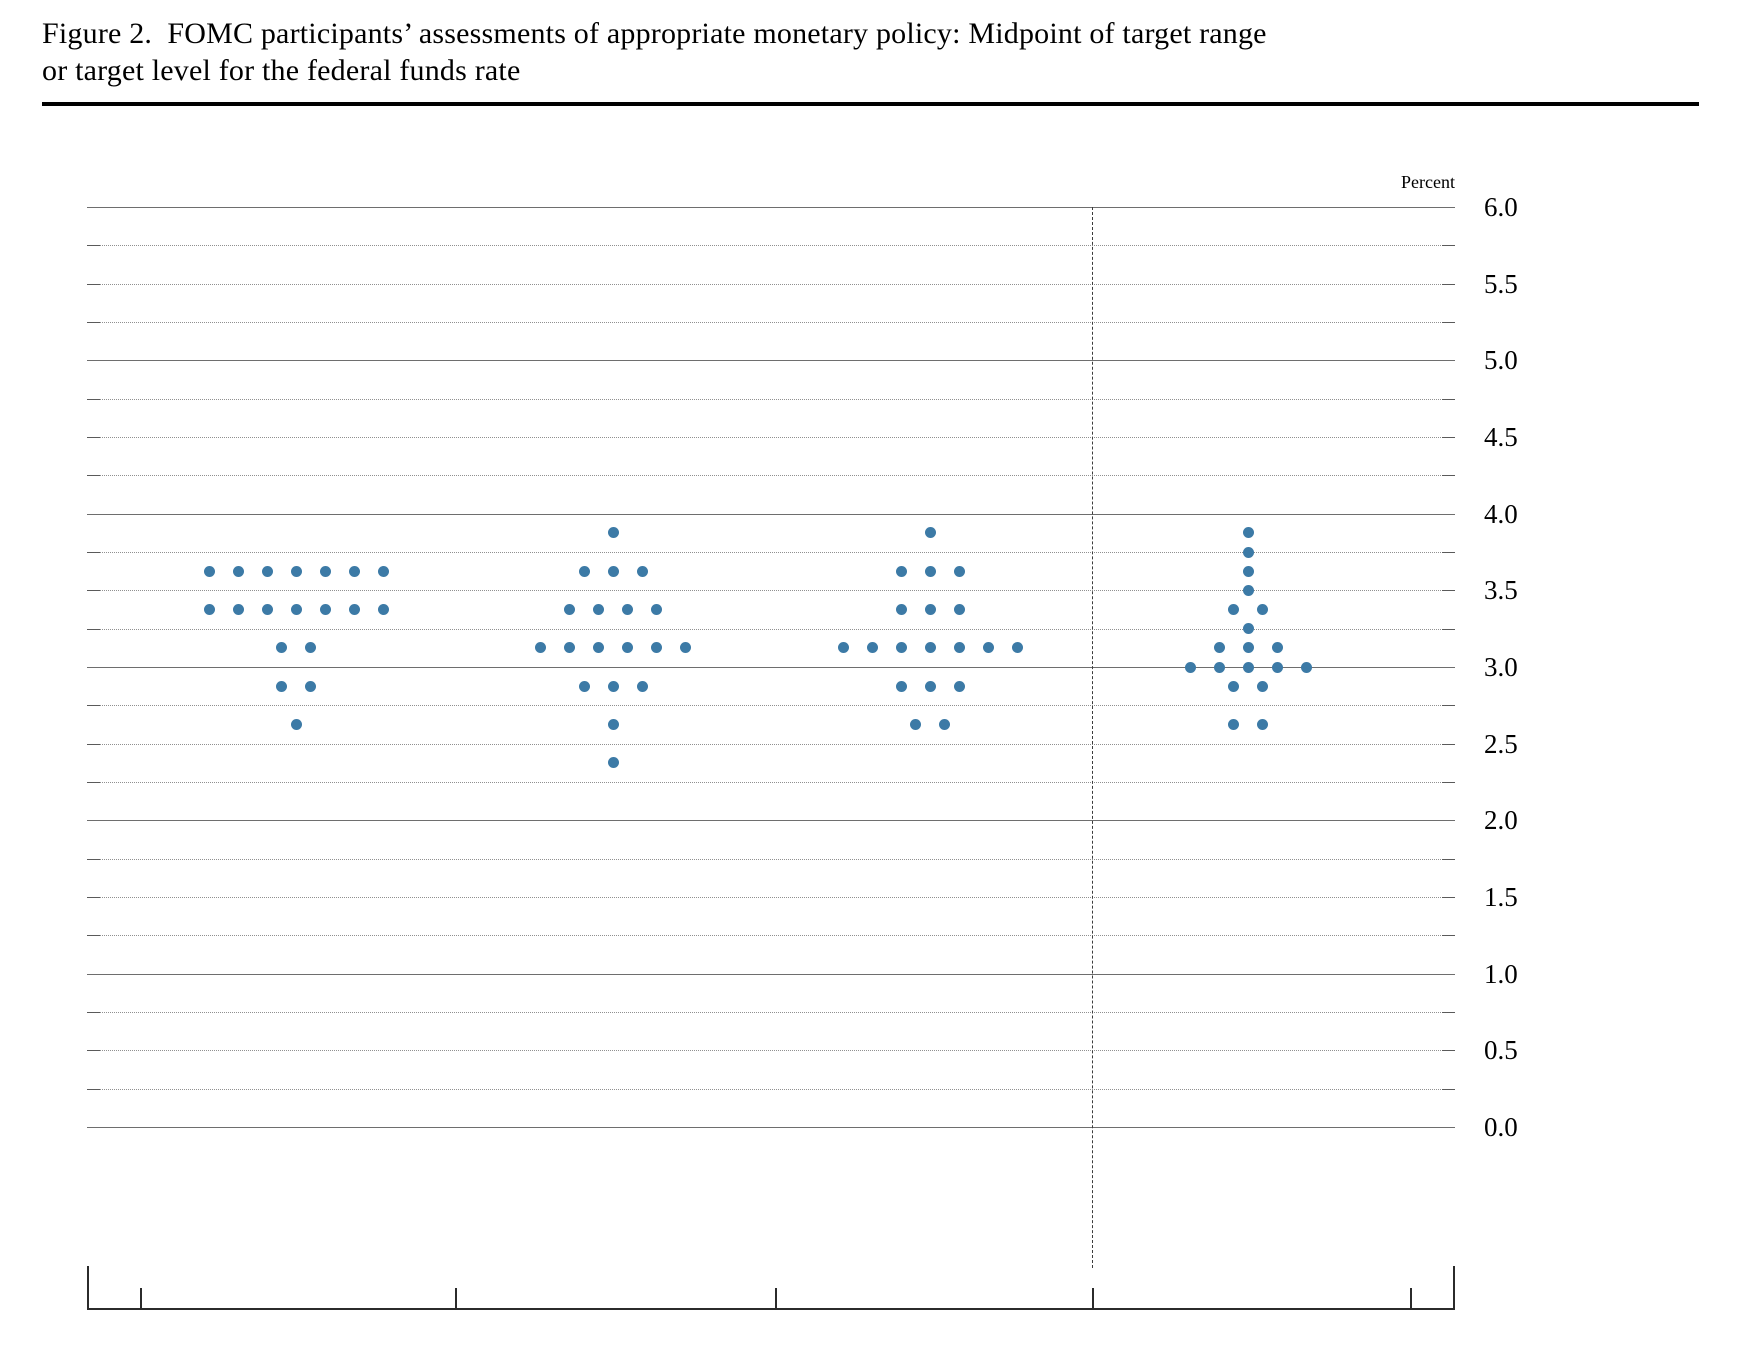 The height and width of the screenshot is (1368, 1739). I want to click on gridline-0.50, so click(771, 1051).